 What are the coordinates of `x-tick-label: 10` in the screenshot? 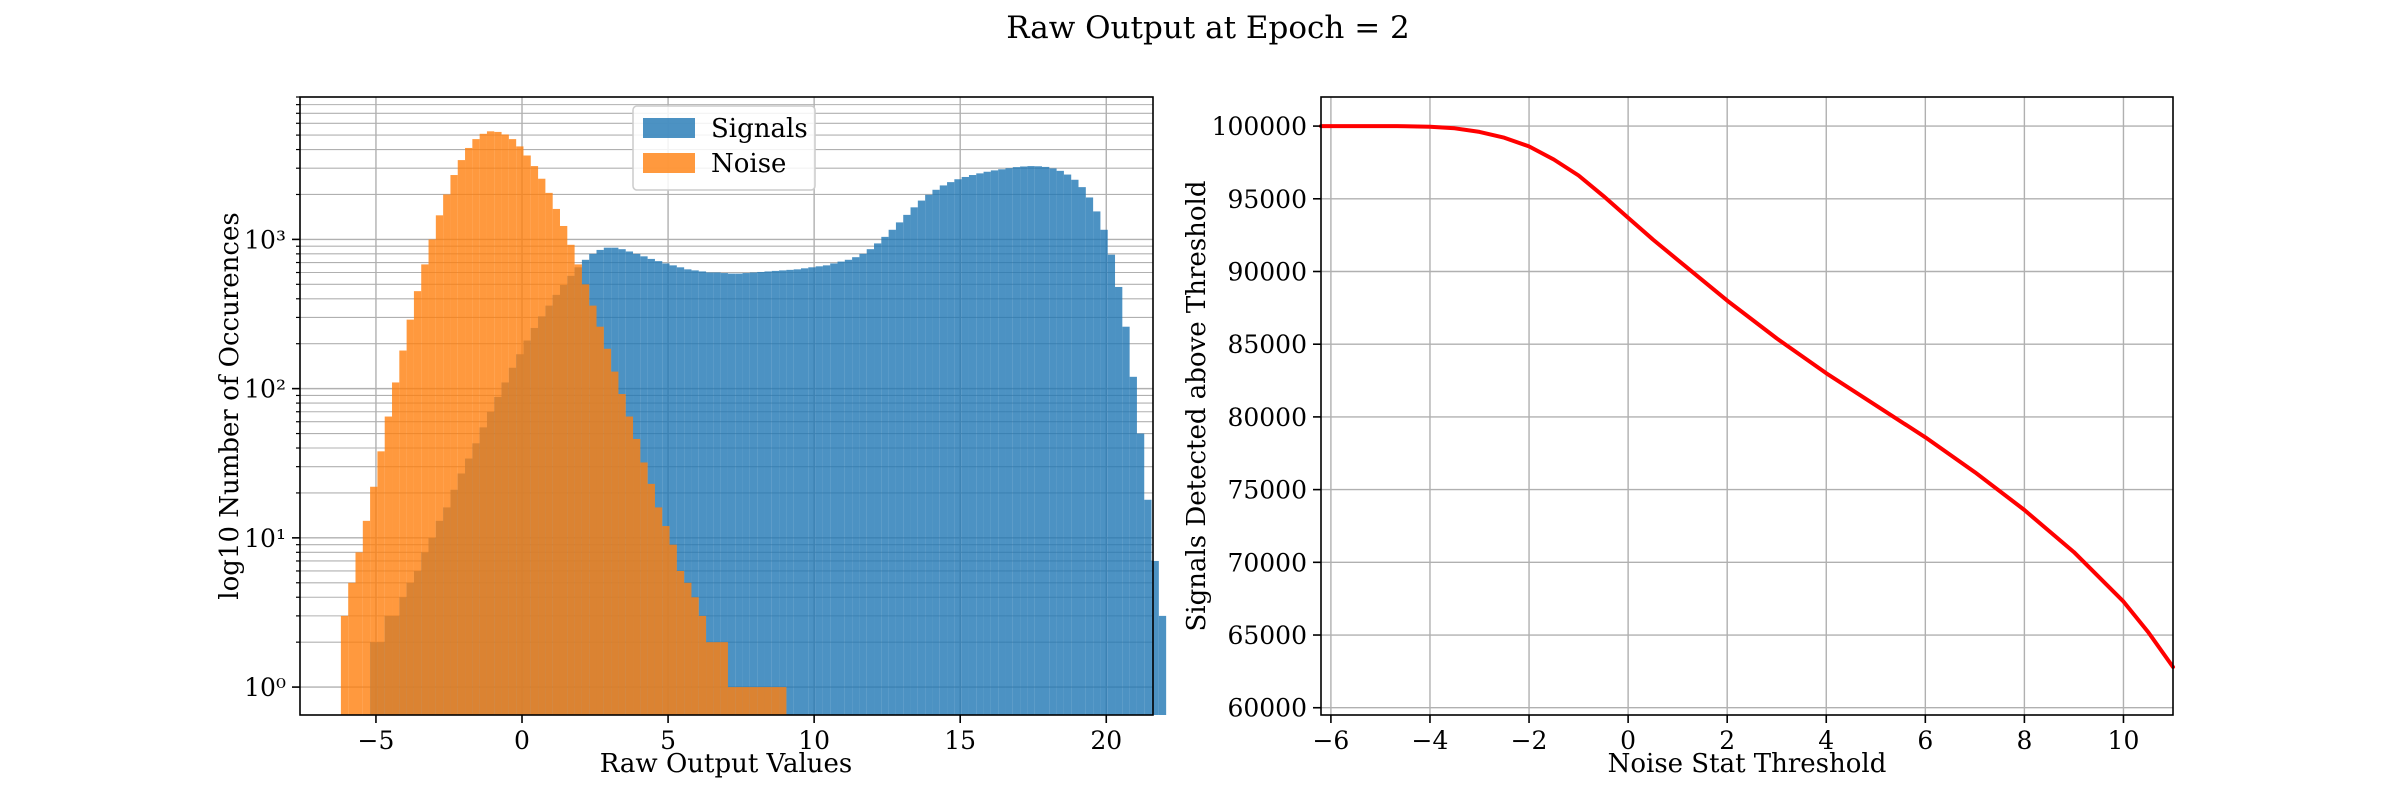 It's located at (814, 740).